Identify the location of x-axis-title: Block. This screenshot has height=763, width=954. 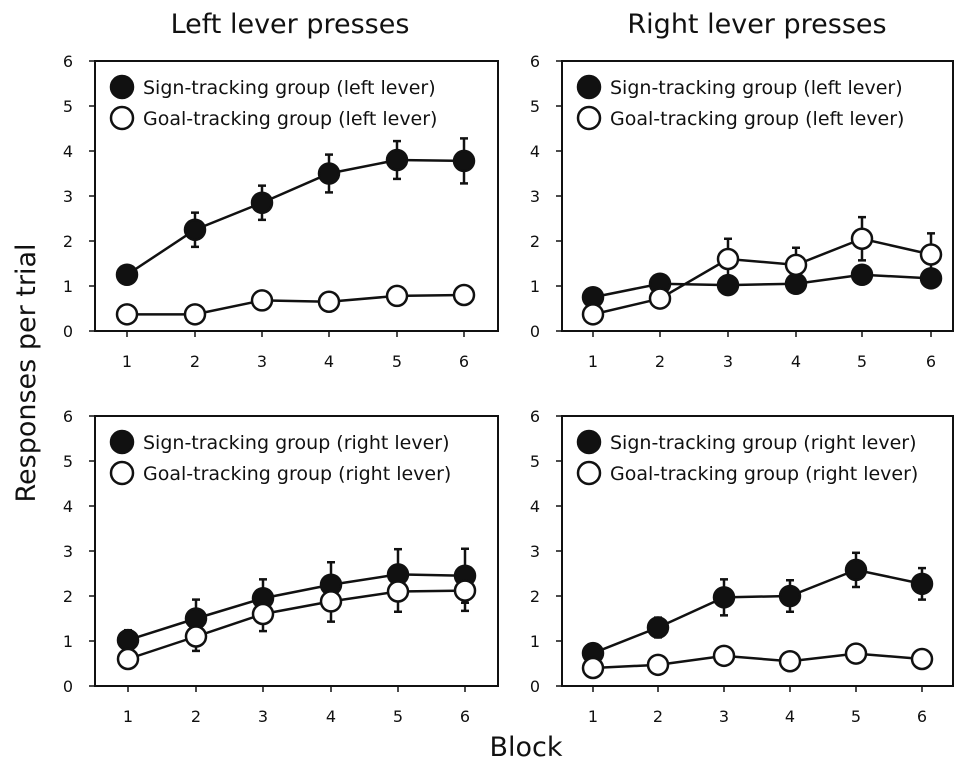
(525, 747).